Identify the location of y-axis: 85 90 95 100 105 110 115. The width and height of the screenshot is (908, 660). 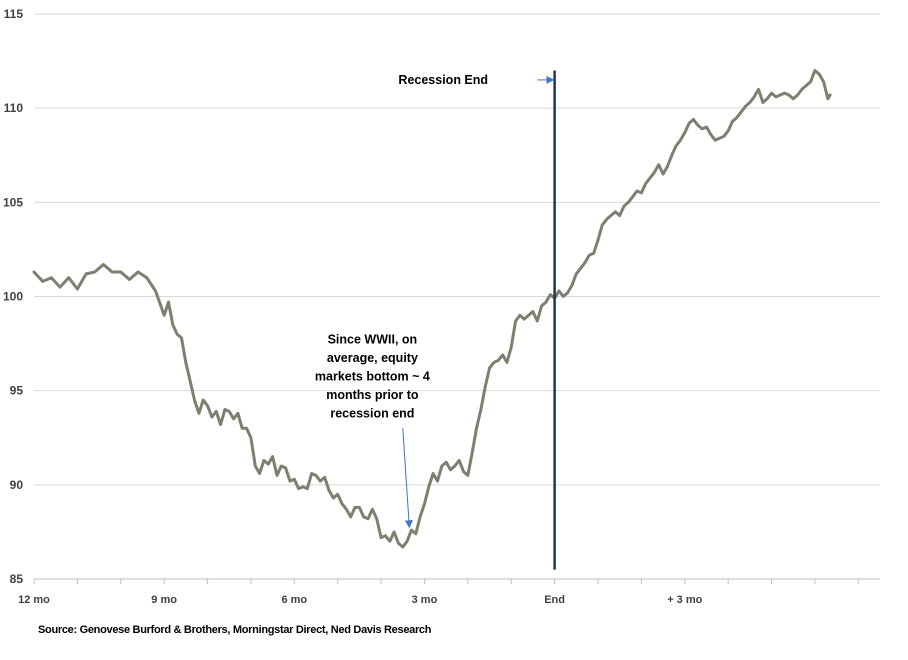
(13, 296).